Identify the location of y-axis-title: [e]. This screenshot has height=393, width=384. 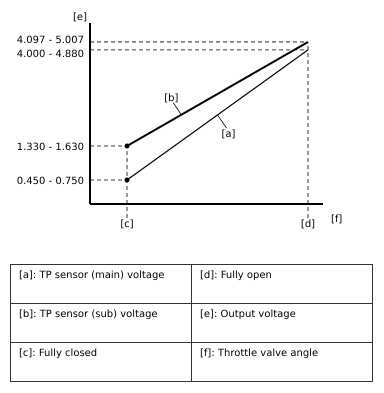
(80, 17).